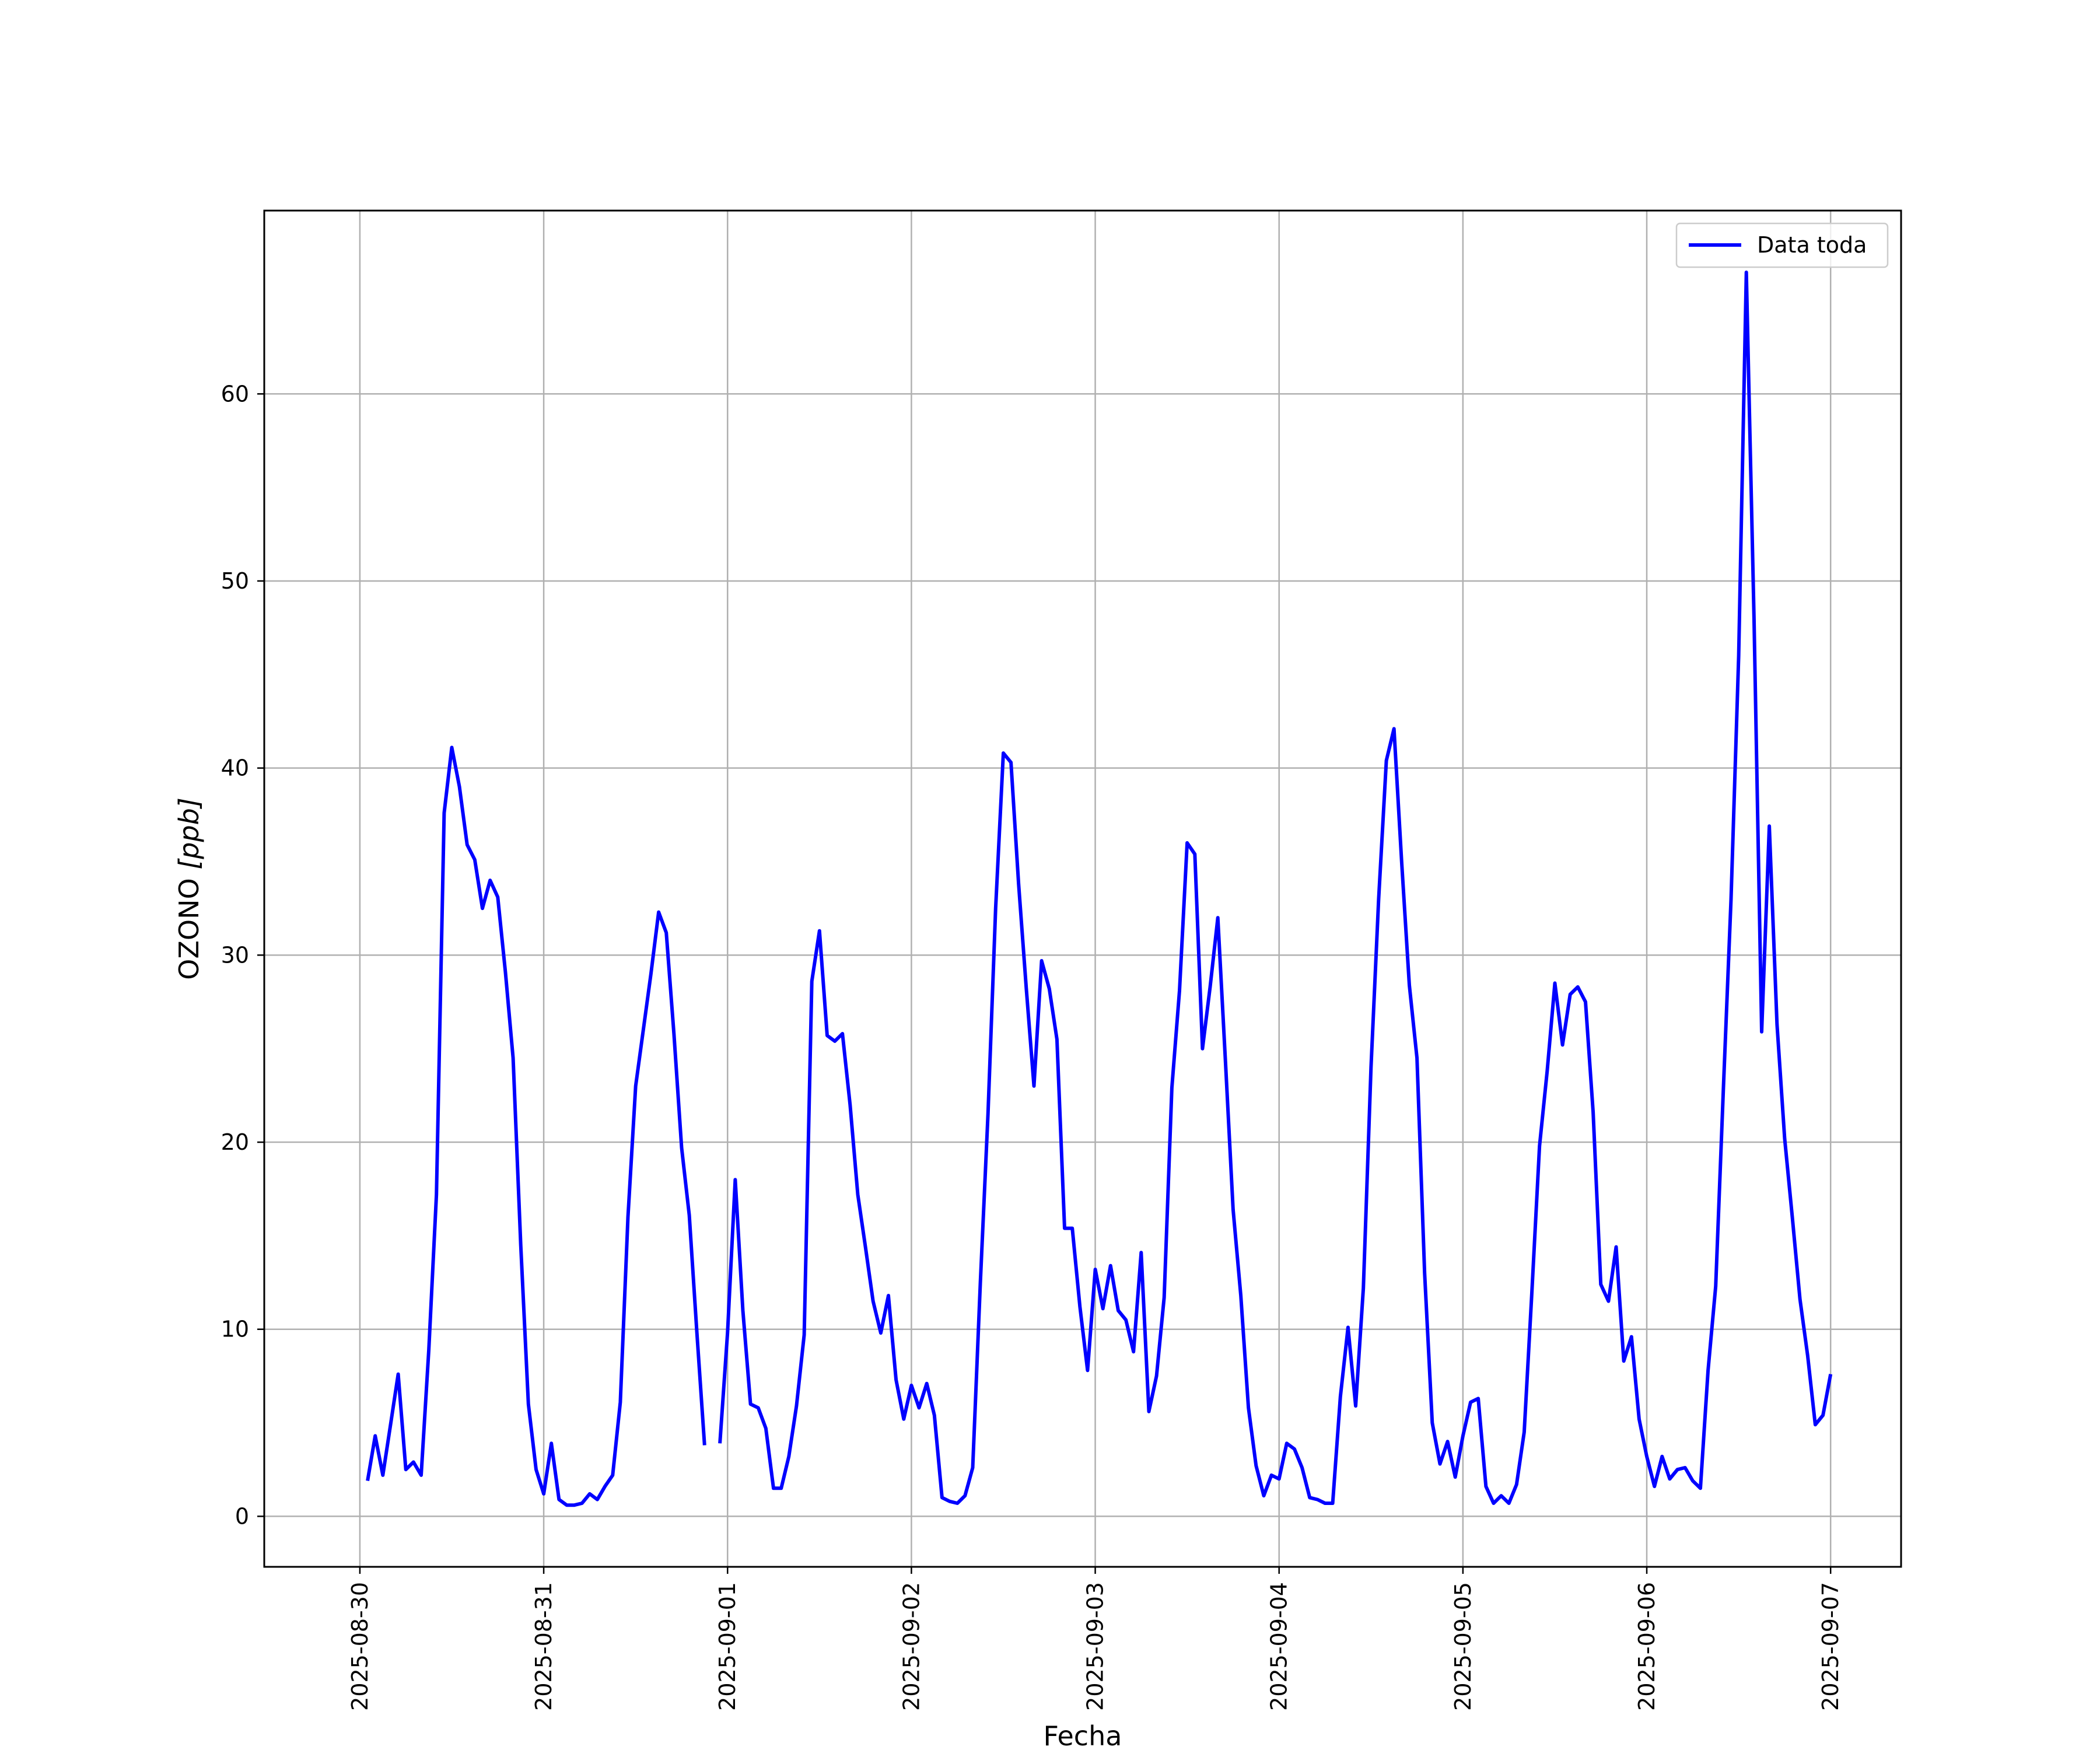 This screenshot has width=2100, height=1750. I want to click on x-tick-label: 2025-09-07, so click(1831, 1646).